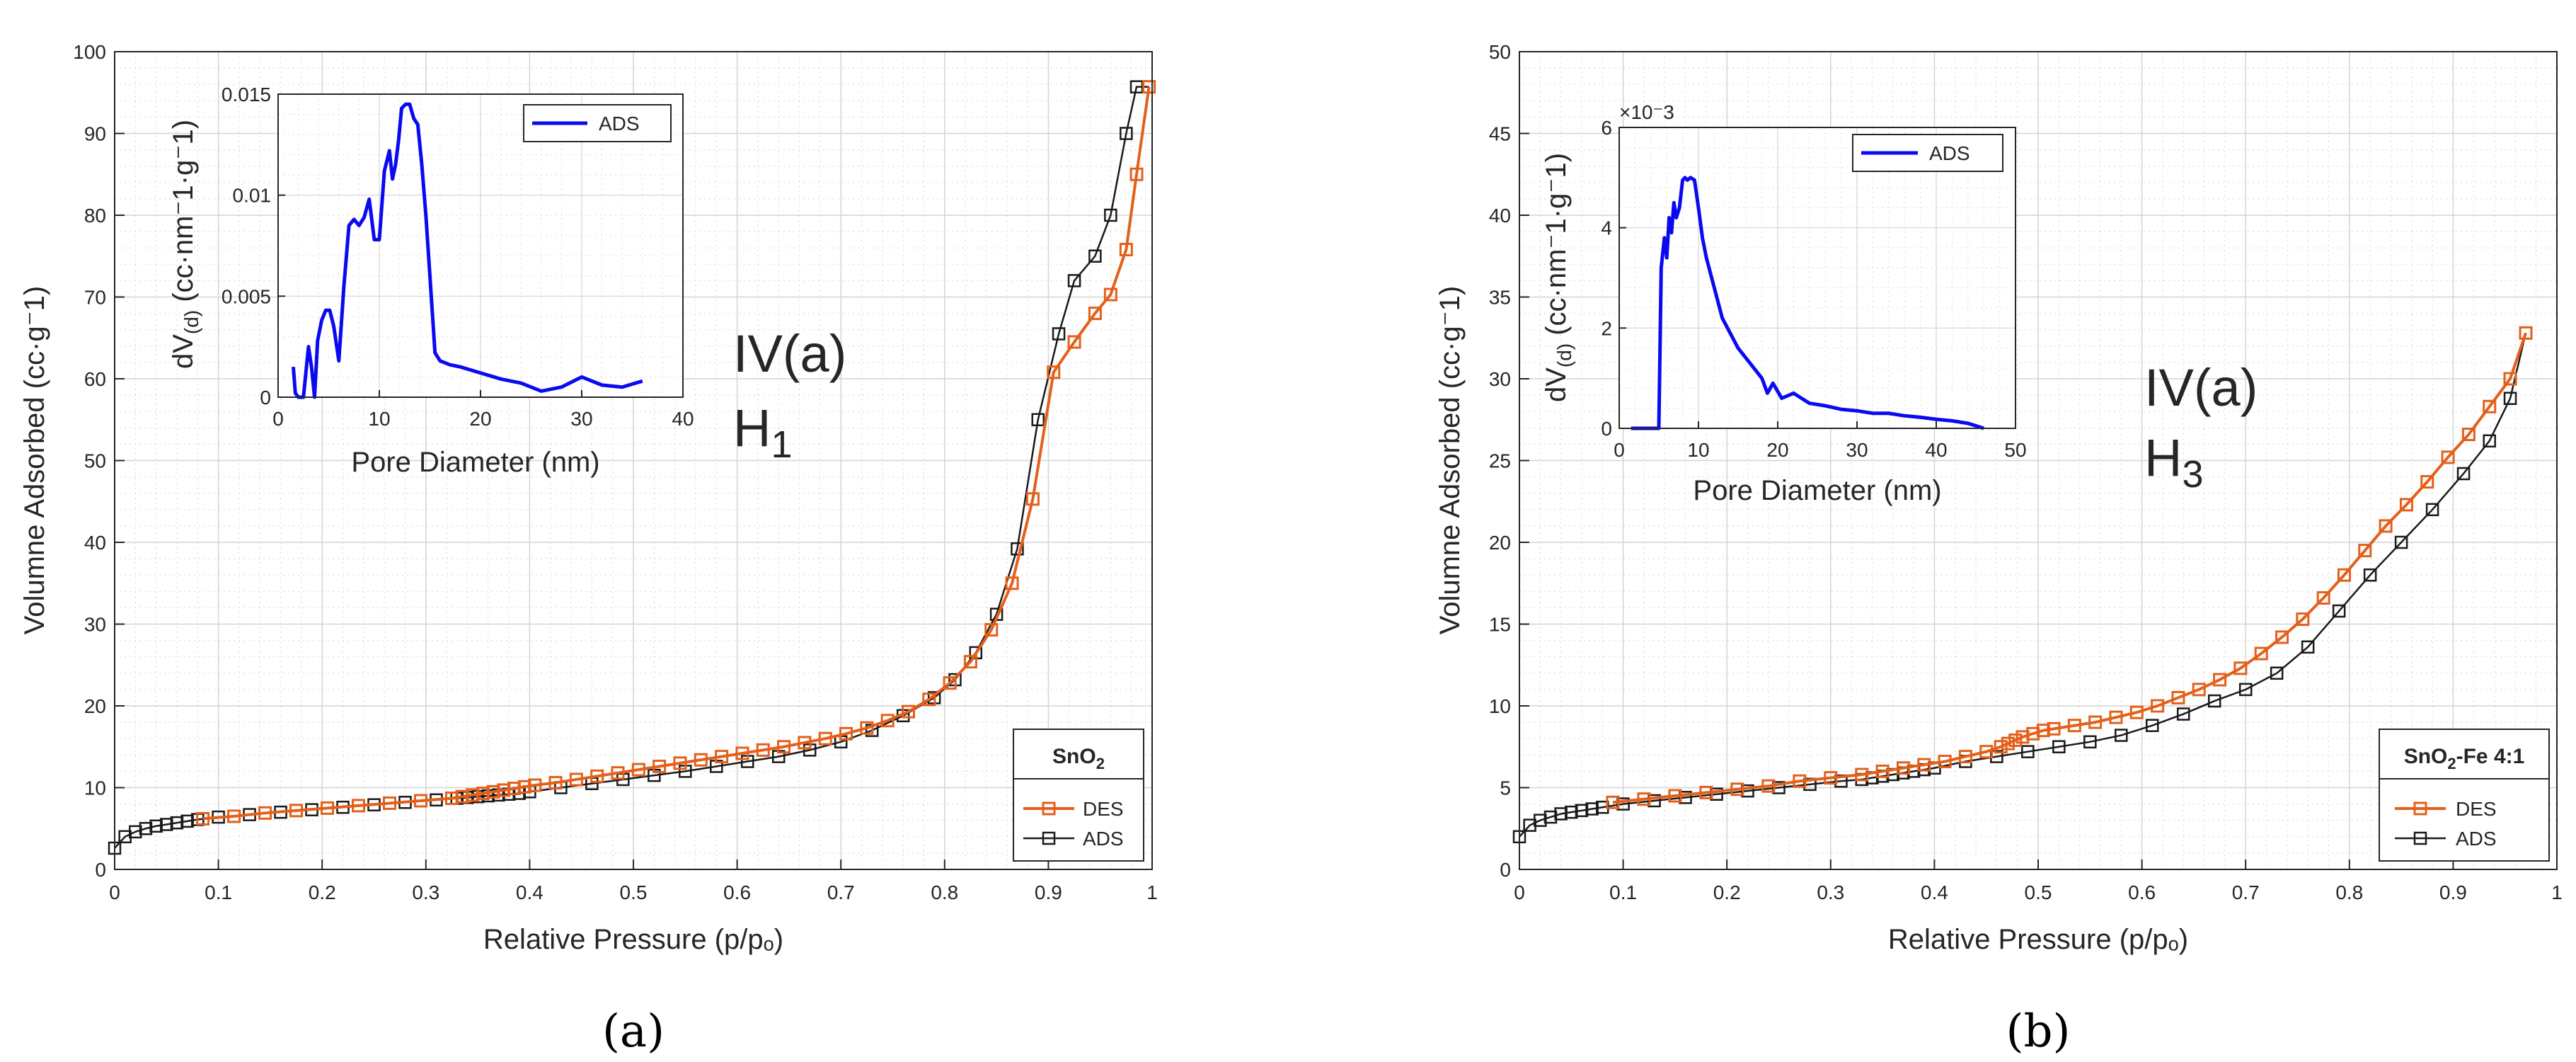  What do you see at coordinates (2453, 892) in the screenshot?
I see `b-x-tick-label: 0.9` at bounding box center [2453, 892].